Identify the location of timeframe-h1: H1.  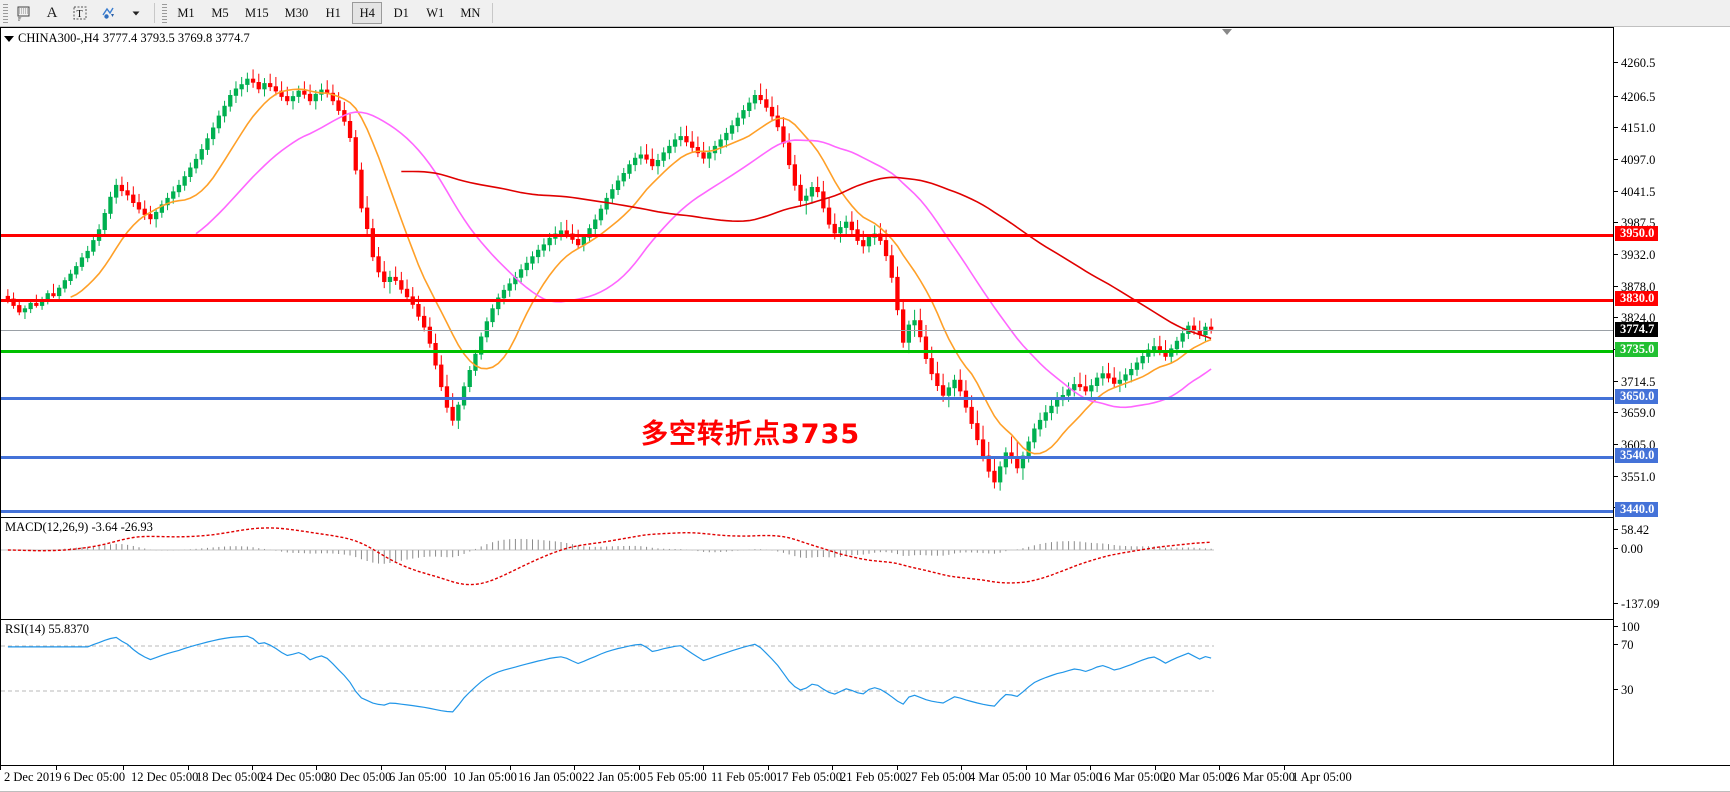
(333, 12).